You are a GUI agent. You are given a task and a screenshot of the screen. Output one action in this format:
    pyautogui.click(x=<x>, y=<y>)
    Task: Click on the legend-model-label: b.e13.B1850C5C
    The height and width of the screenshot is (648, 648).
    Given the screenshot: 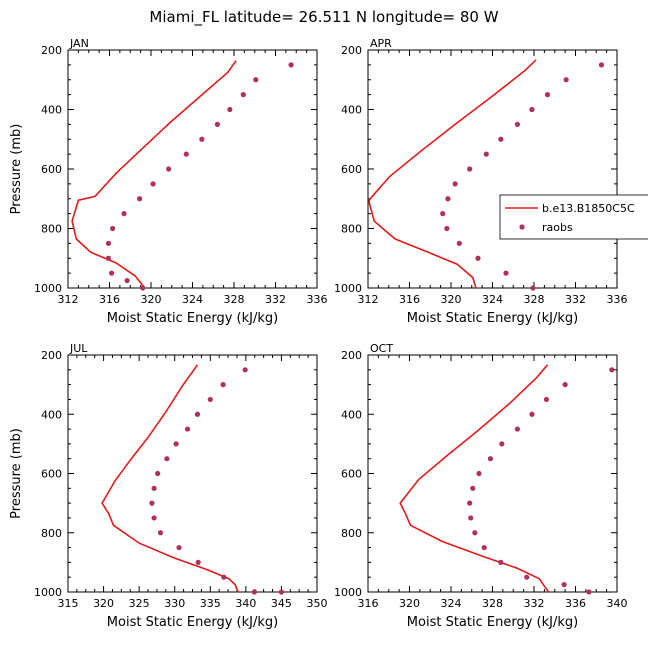 What is the action you would take?
    pyautogui.click(x=588, y=208)
    